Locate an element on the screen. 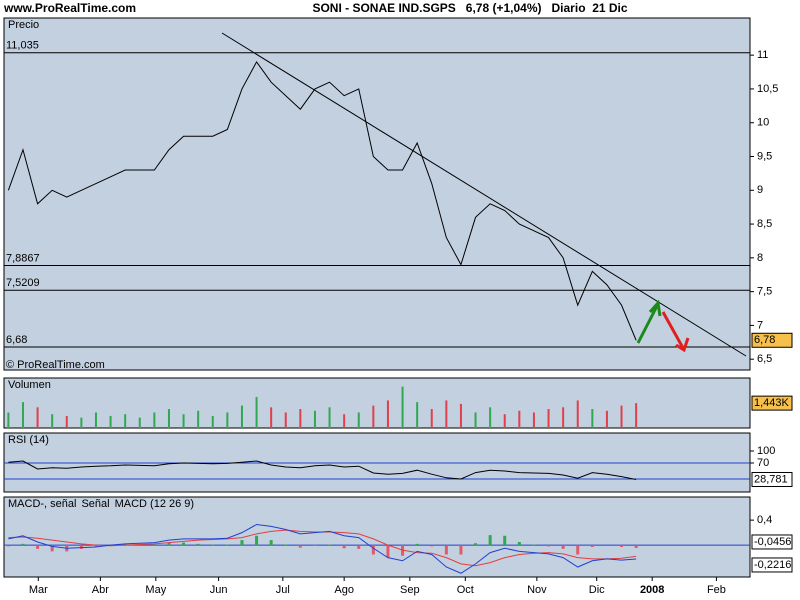 The width and height of the screenshot is (800, 600). arrow-up is located at coordinates (649, 321).